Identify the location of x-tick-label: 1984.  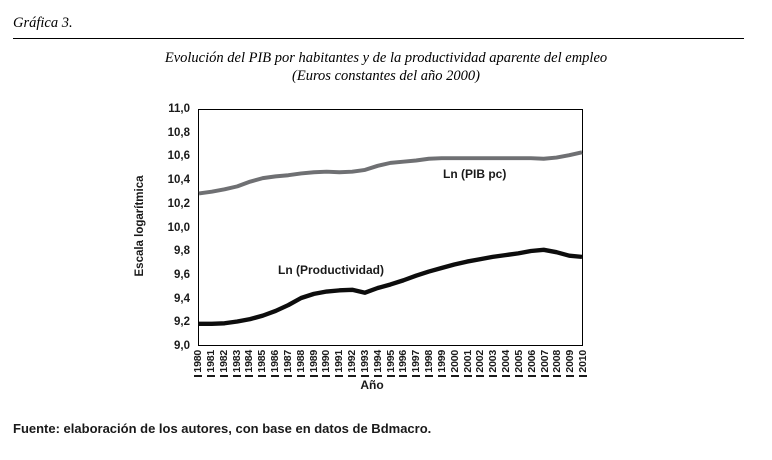
(249, 361).